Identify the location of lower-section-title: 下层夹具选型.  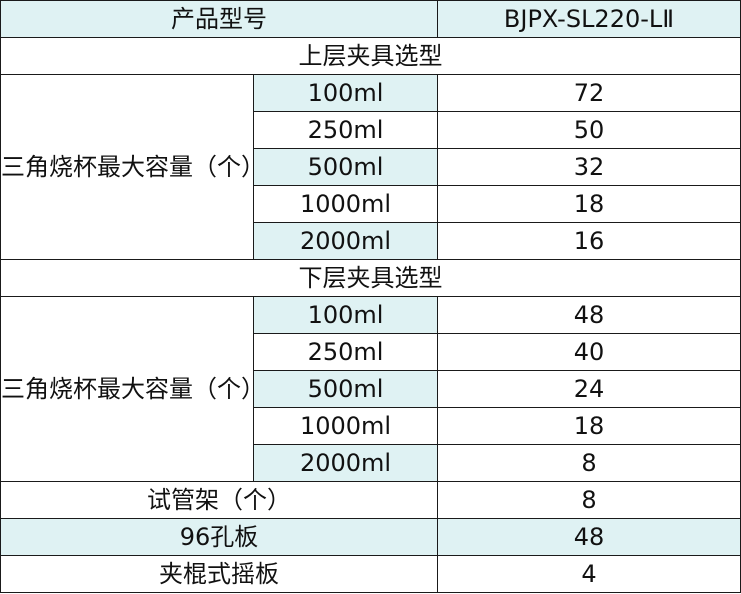
(370, 278).